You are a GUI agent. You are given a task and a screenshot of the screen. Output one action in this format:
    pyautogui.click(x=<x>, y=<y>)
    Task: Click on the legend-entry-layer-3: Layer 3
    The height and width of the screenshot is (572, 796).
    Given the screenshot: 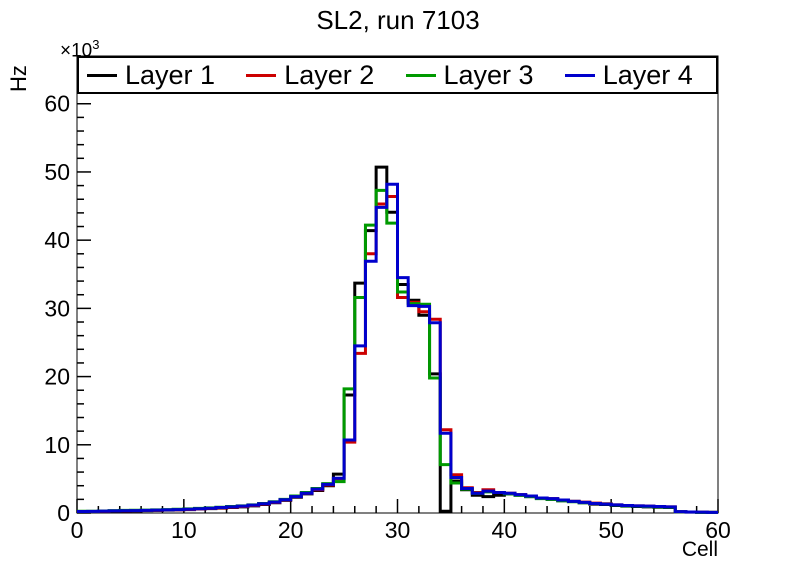 What is the action you would take?
    pyautogui.click(x=477, y=75)
    